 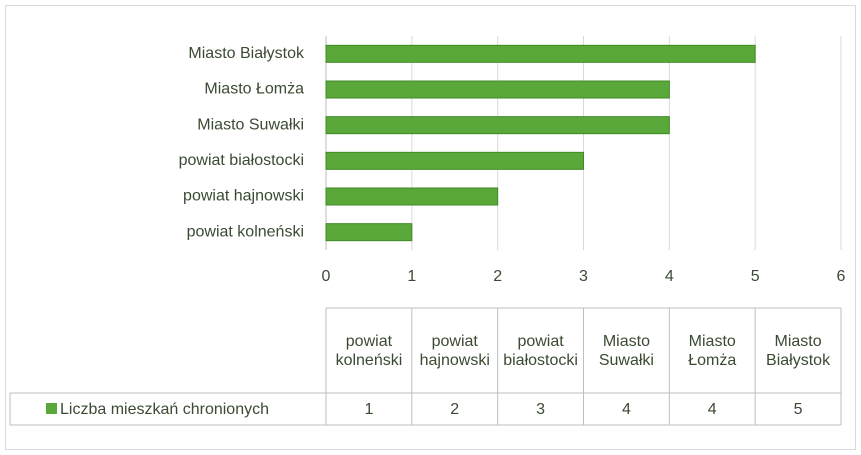 I want to click on x-tick-label: 0, so click(x=326, y=276).